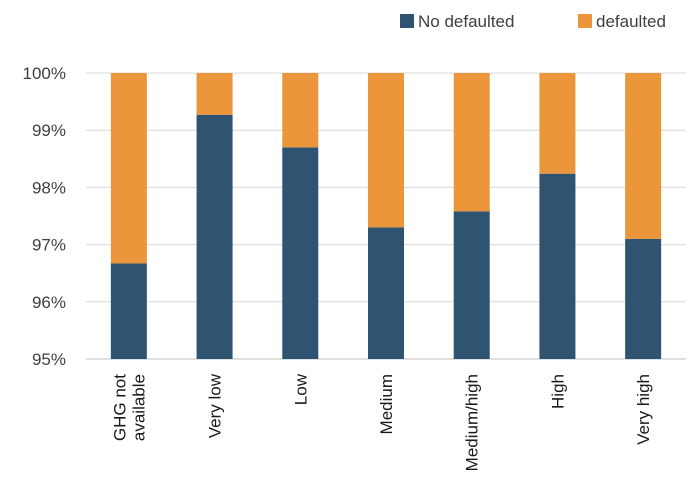  I want to click on x-category-label: Very low, so click(215, 405).